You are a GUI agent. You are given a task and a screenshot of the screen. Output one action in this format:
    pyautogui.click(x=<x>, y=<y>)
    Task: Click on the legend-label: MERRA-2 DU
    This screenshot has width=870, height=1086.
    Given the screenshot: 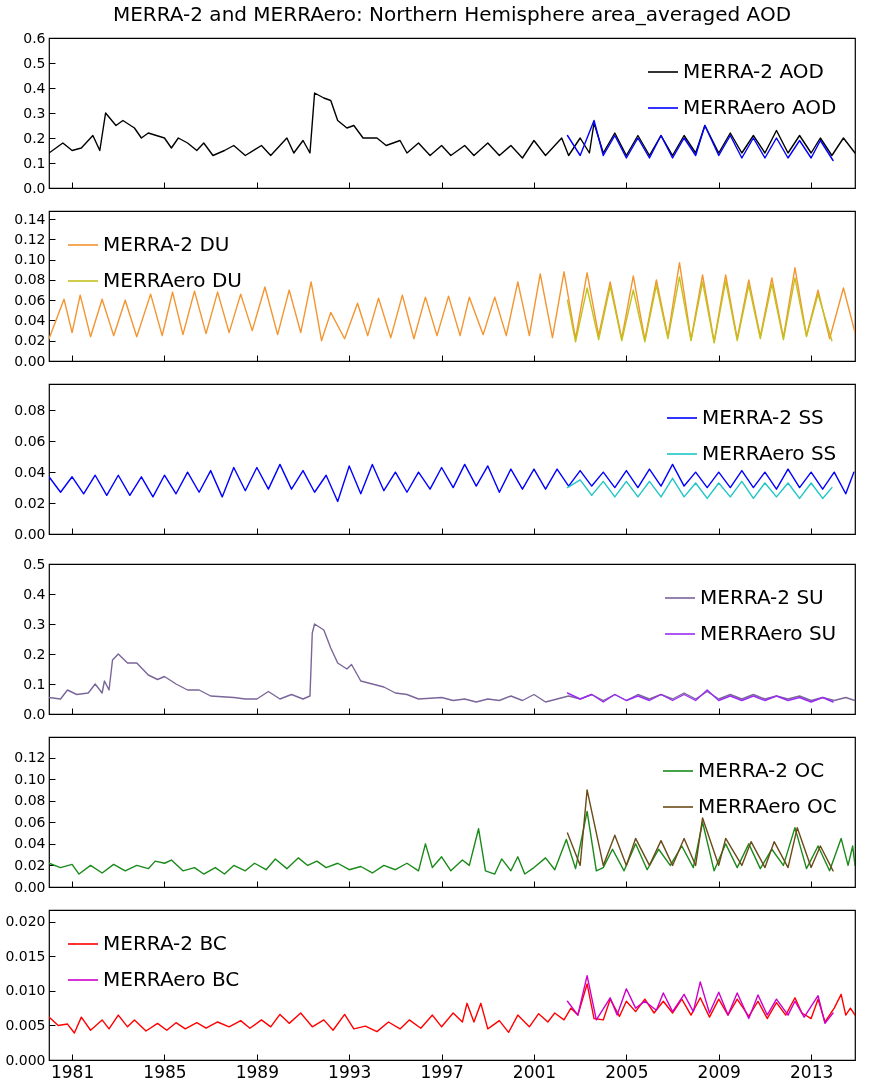 What is the action you would take?
    pyautogui.click(x=166, y=244)
    